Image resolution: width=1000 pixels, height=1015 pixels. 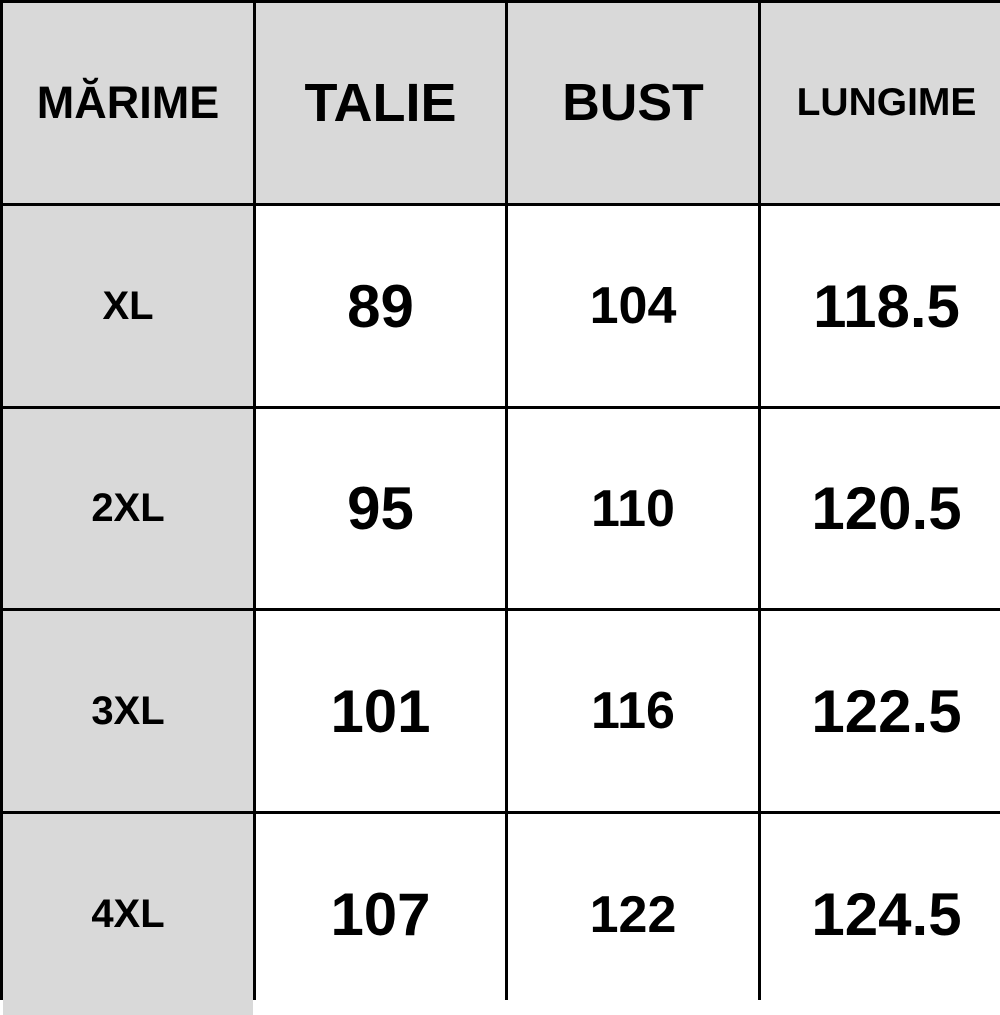 I want to click on header-length: LUNGIME, so click(x=880, y=103).